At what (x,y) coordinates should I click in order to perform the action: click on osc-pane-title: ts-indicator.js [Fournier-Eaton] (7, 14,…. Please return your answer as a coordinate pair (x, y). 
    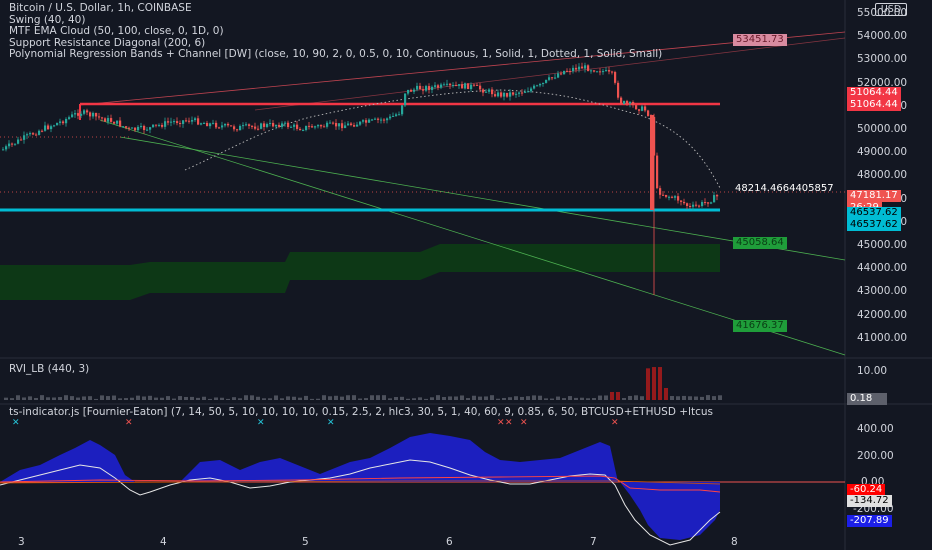
    Looking at the image, I should click on (361, 412).